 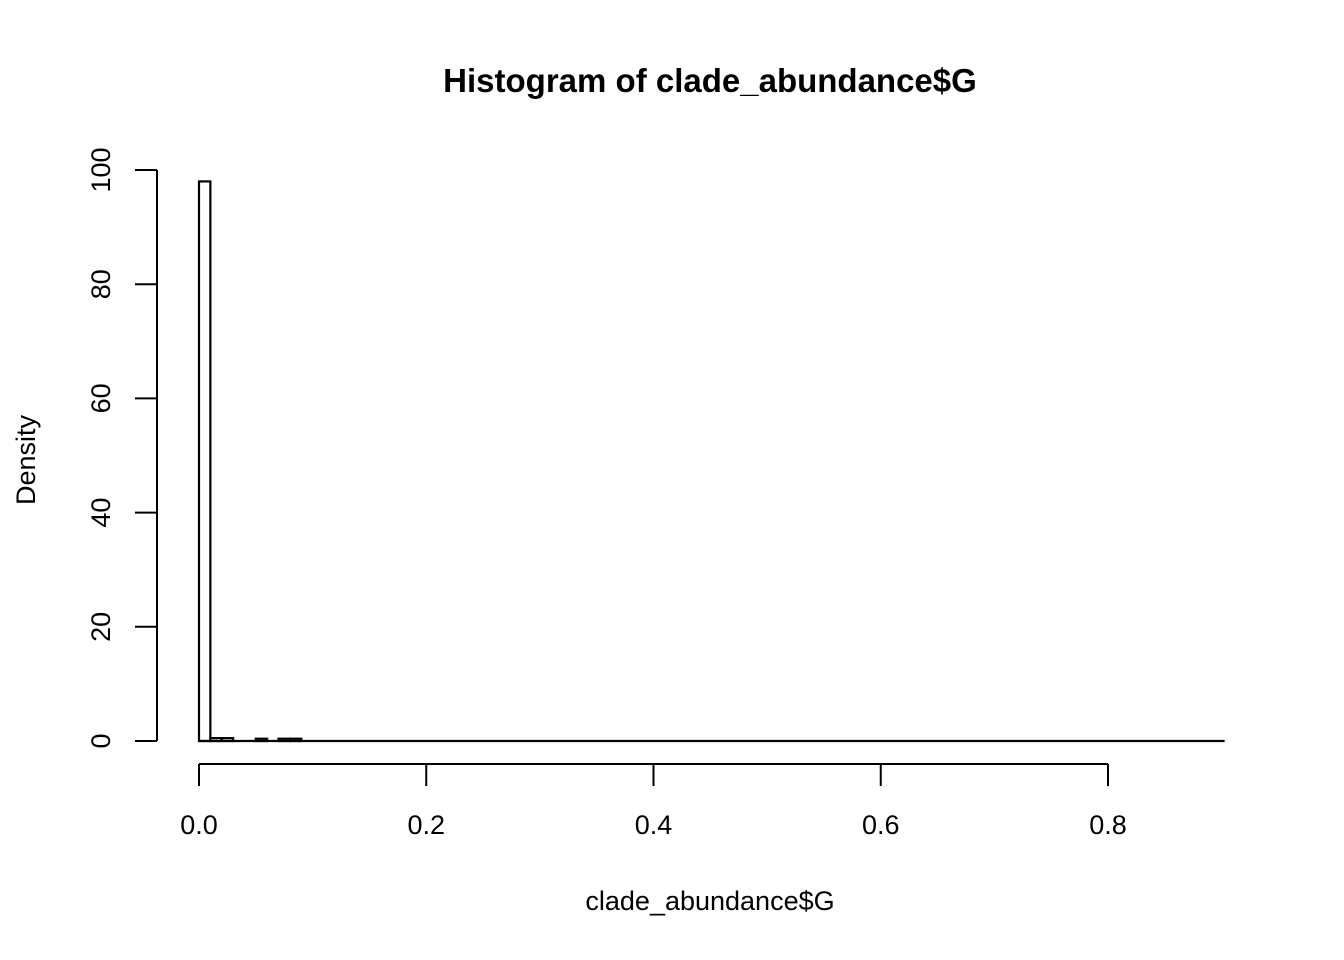 I want to click on x-tick-label: 0.2, so click(x=426, y=825).